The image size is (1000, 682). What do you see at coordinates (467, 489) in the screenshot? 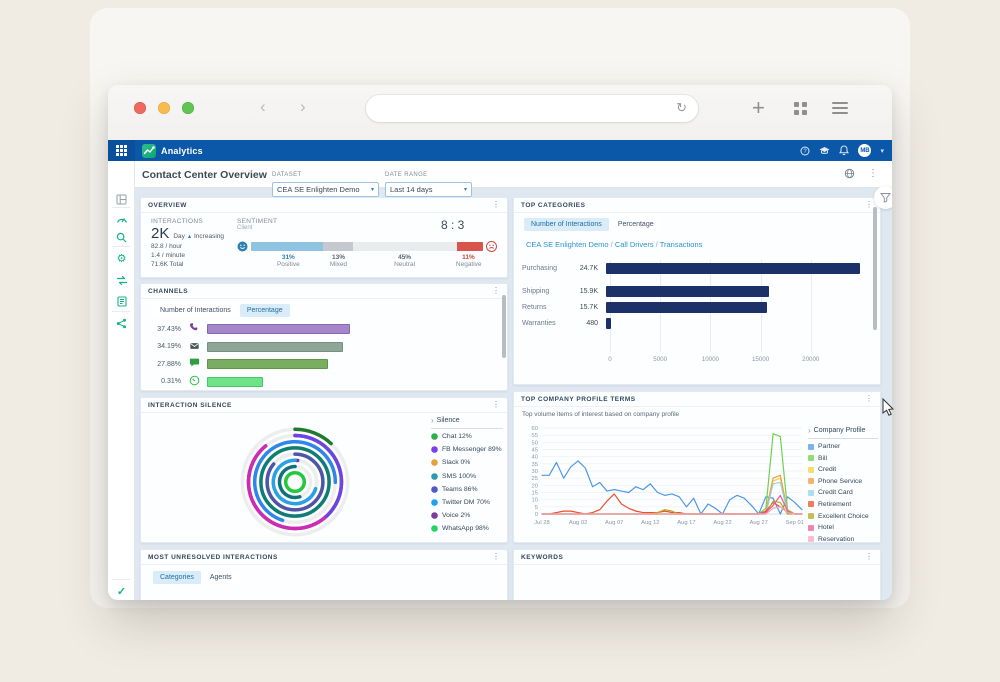
I see `legend-item-teams: Teams 86%` at bounding box center [467, 489].